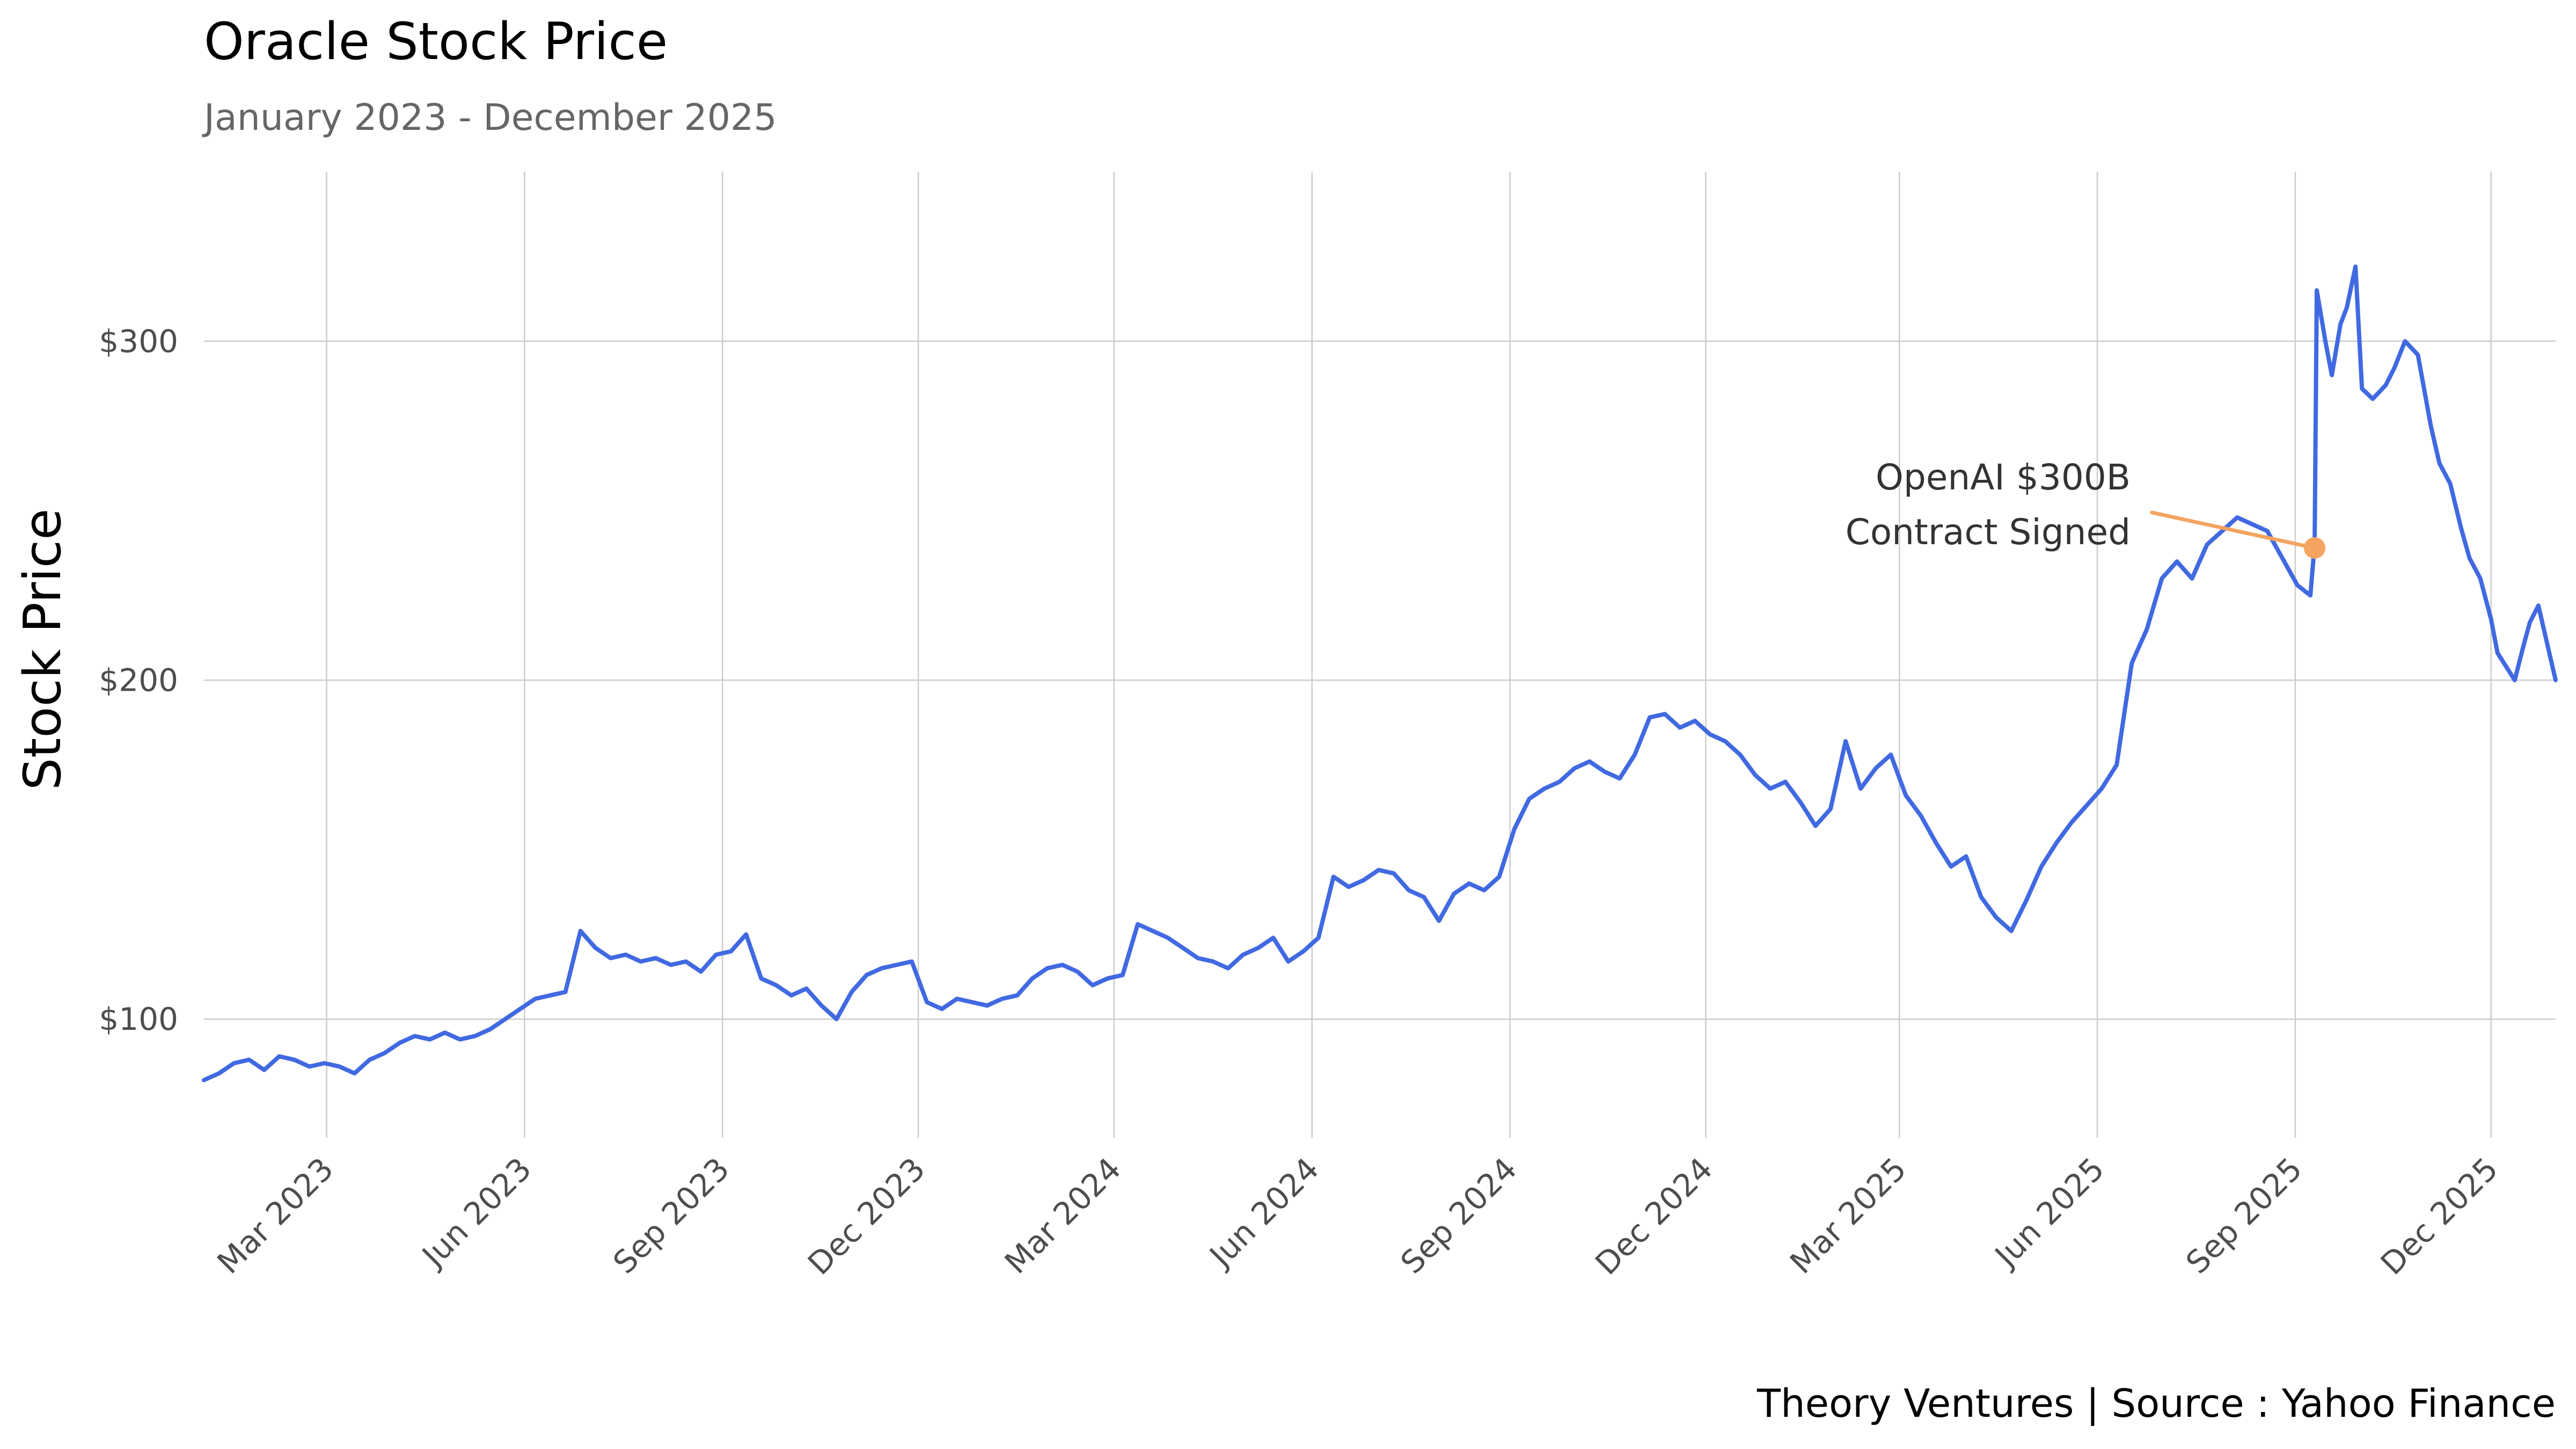 Image resolution: width=2576 pixels, height=1449 pixels. I want to click on x-tick-label: Jun 2025, so click(2049, 1213).